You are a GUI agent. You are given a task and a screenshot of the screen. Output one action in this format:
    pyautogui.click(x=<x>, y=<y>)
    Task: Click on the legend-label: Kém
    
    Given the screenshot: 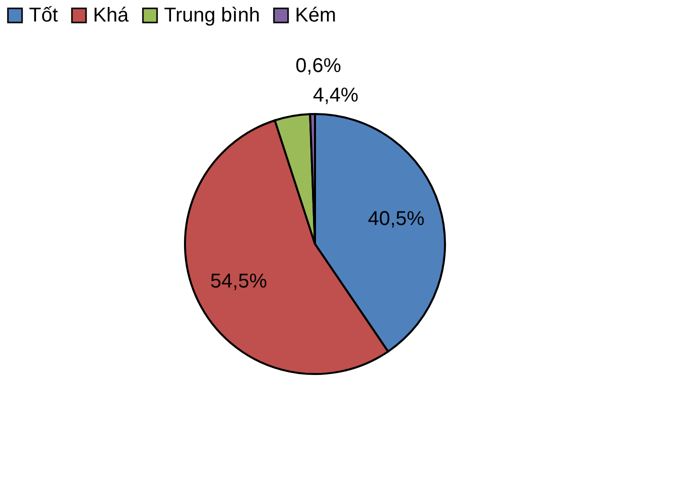 What is the action you would take?
    pyautogui.click(x=315, y=15)
    